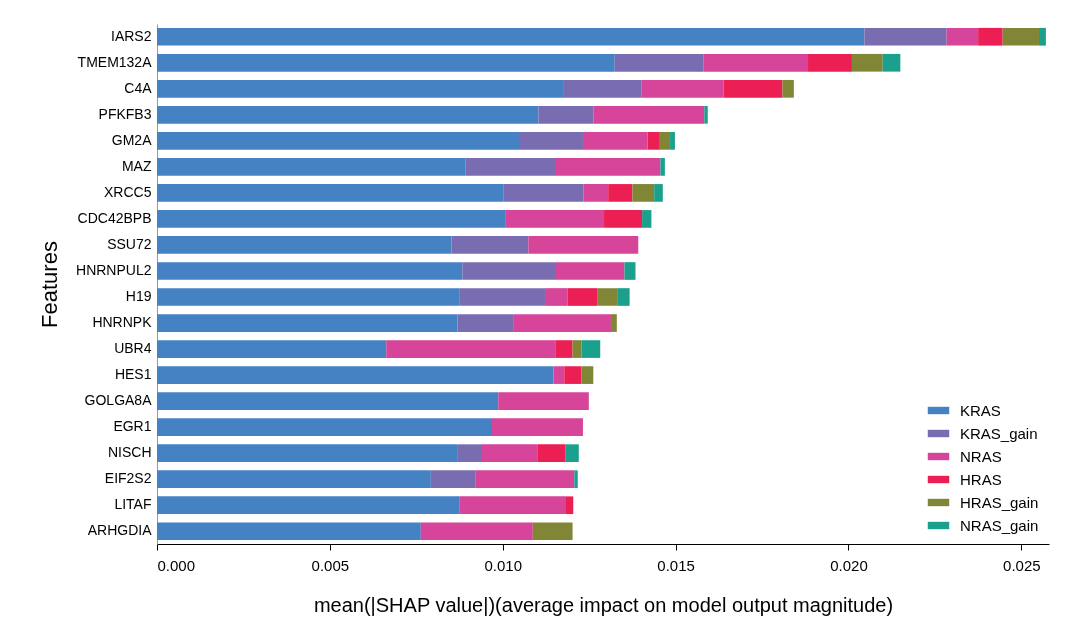 The image size is (1079, 632). Describe the element at coordinates (330, 565) in the screenshot. I see `x-tick-label: 0.005` at that location.